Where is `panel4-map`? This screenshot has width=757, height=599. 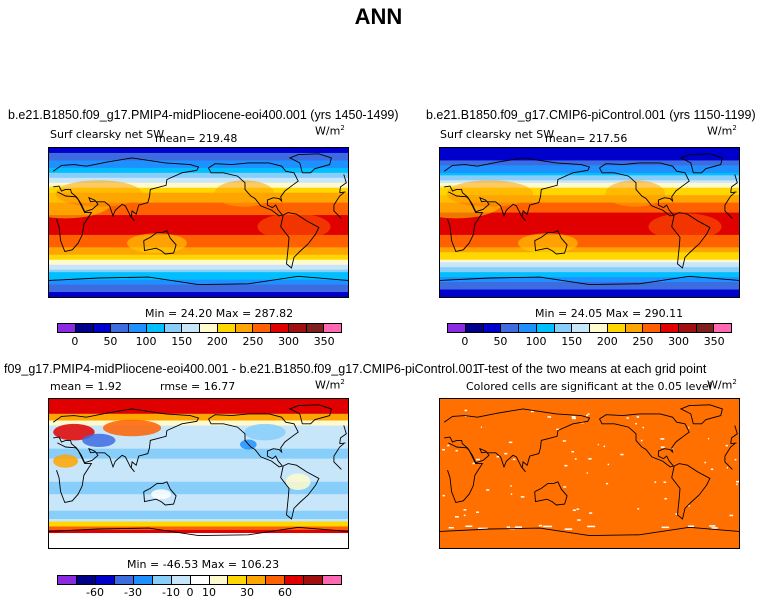
panel4-map is located at coordinates (589, 473).